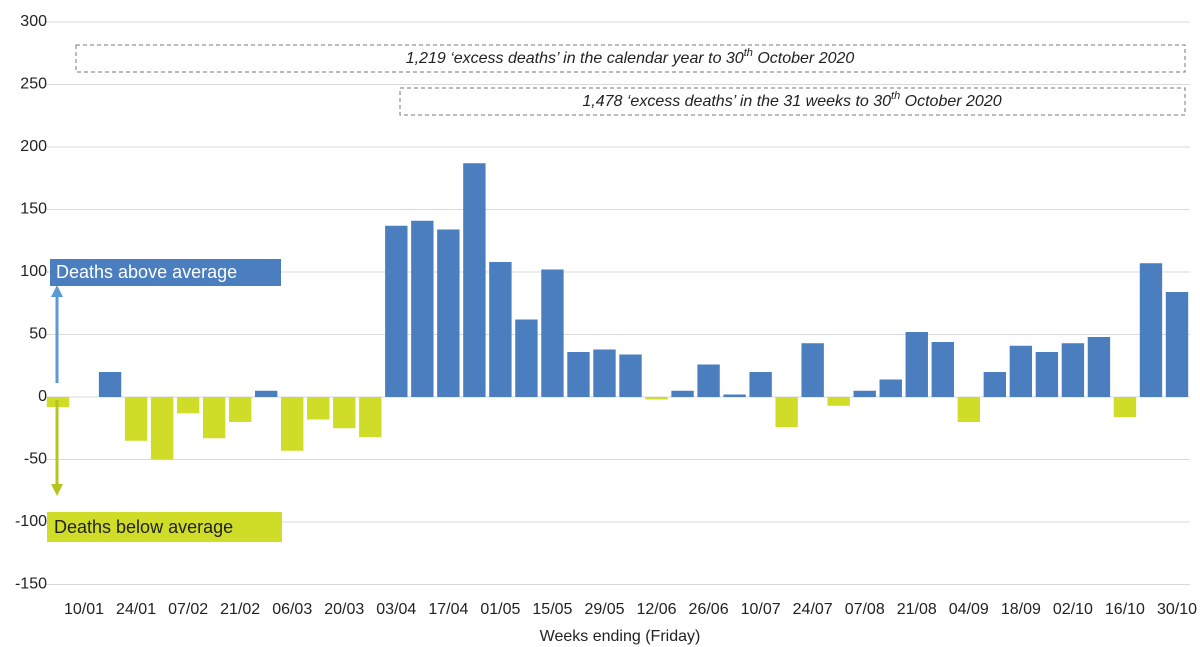  Describe the element at coordinates (33, 271) in the screenshot. I see `y-tick-label: 100` at that location.